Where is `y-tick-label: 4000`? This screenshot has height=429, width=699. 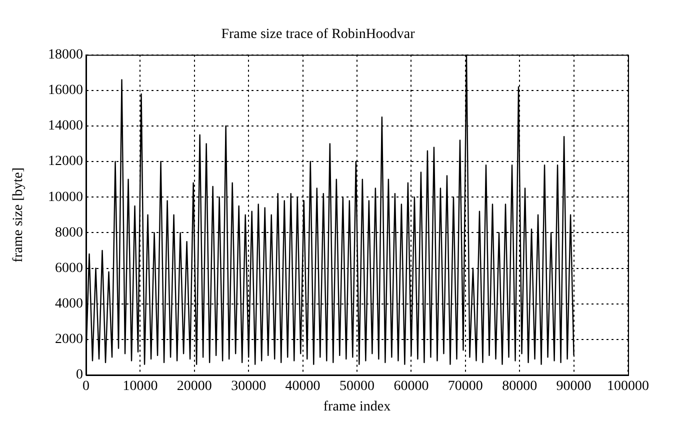 y-tick-label: 4000 is located at coordinates (69, 304).